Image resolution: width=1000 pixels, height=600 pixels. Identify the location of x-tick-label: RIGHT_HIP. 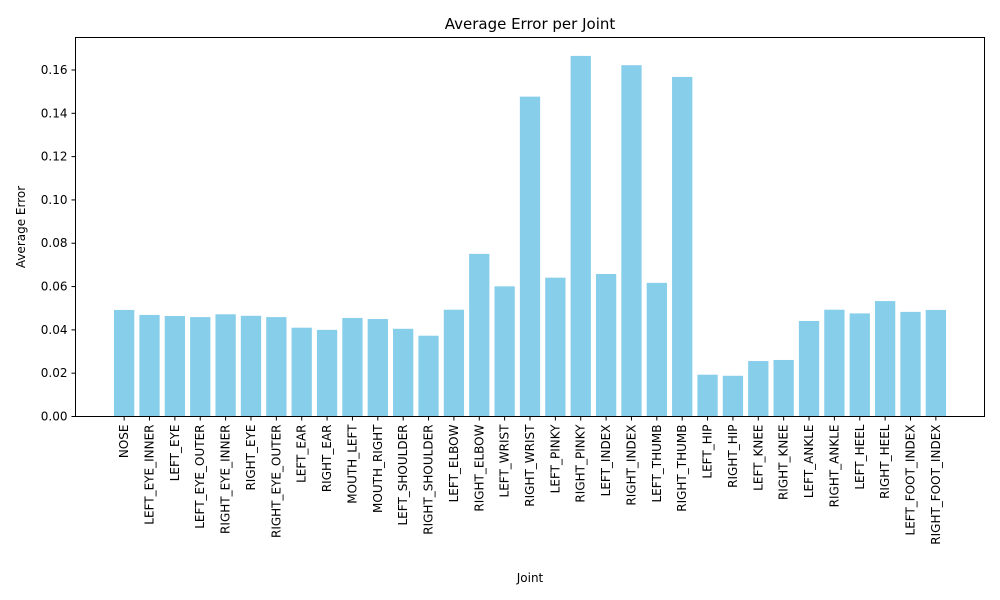
(733, 456).